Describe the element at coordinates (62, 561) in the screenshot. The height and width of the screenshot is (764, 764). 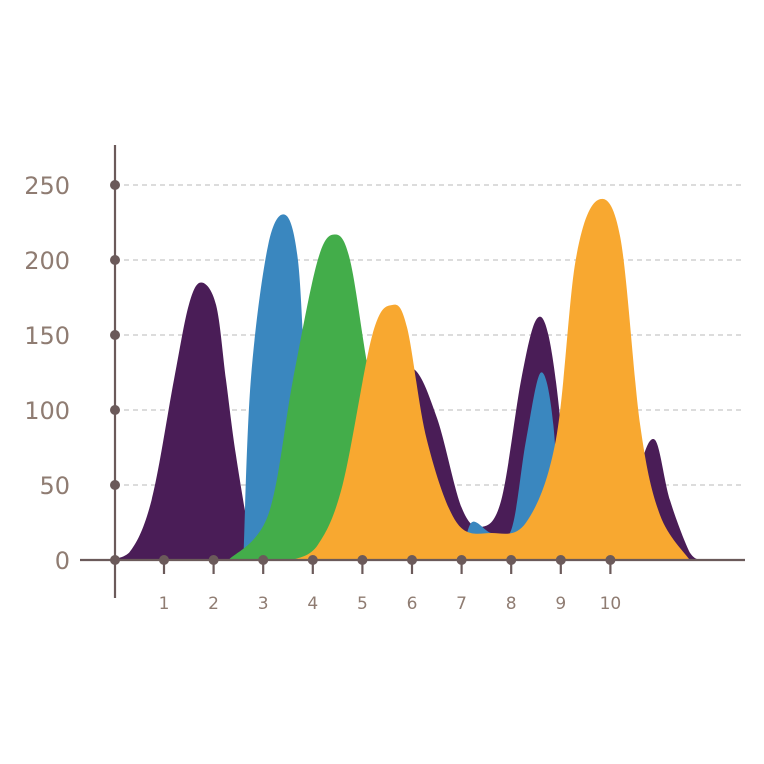
I see `y-tick-label-0: 0` at that location.